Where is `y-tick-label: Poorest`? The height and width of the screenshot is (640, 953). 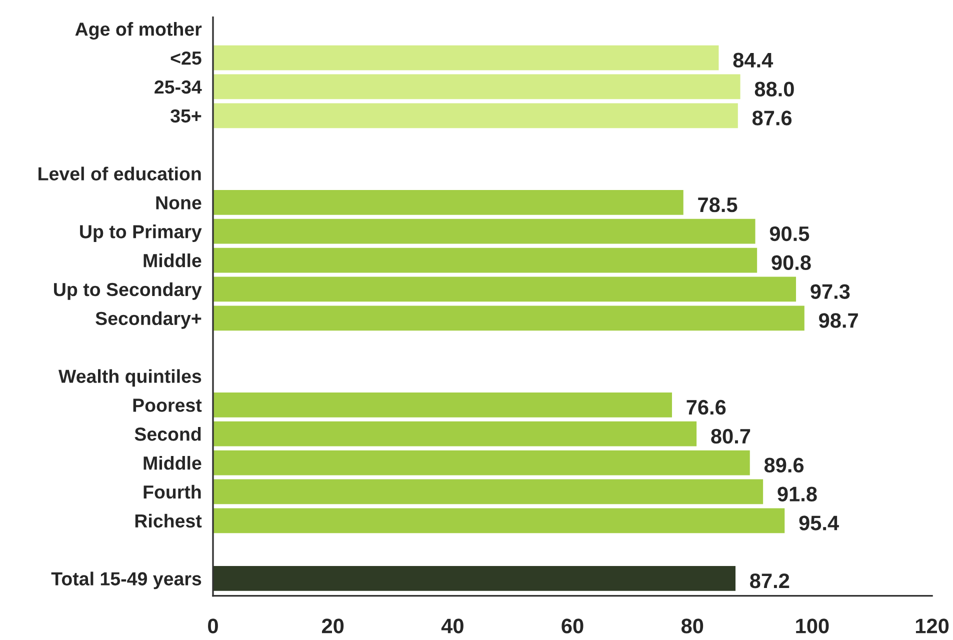
y-tick-label: Poorest is located at coordinates (167, 405).